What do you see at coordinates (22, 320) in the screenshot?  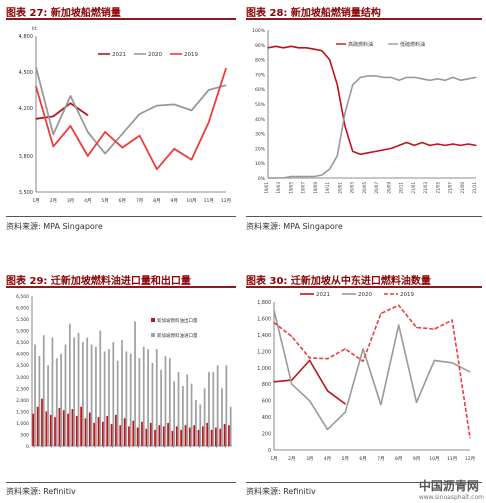 I see `y-tick-label: 5,500` at bounding box center [22, 320].